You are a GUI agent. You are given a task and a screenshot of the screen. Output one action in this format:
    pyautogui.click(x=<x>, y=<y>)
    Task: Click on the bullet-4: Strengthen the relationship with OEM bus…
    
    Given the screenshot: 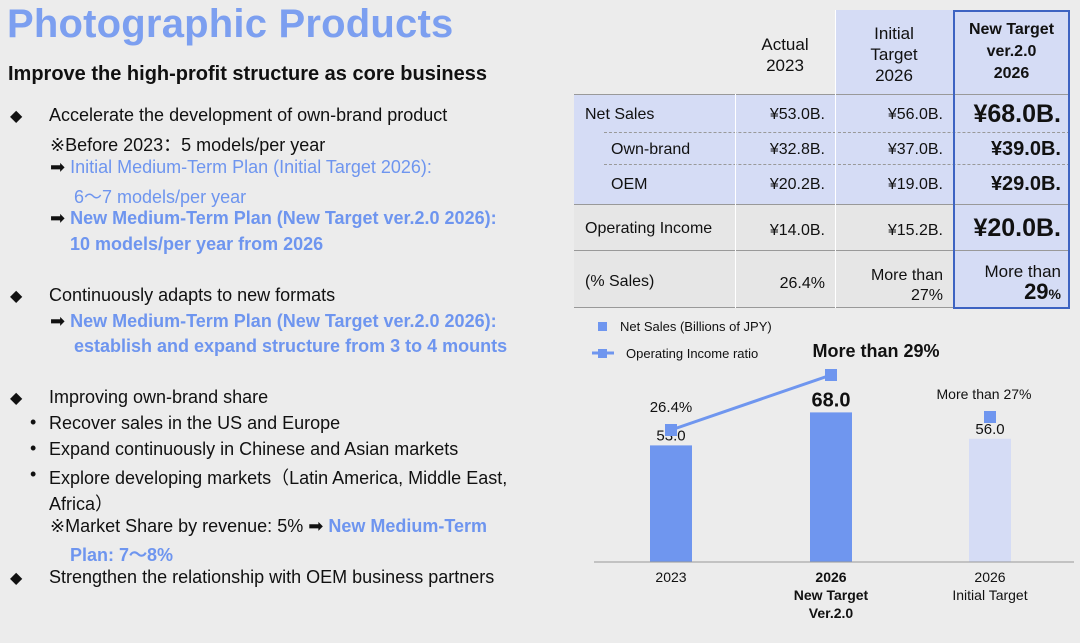 What is the action you would take?
    pyautogui.click(x=272, y=577)
    